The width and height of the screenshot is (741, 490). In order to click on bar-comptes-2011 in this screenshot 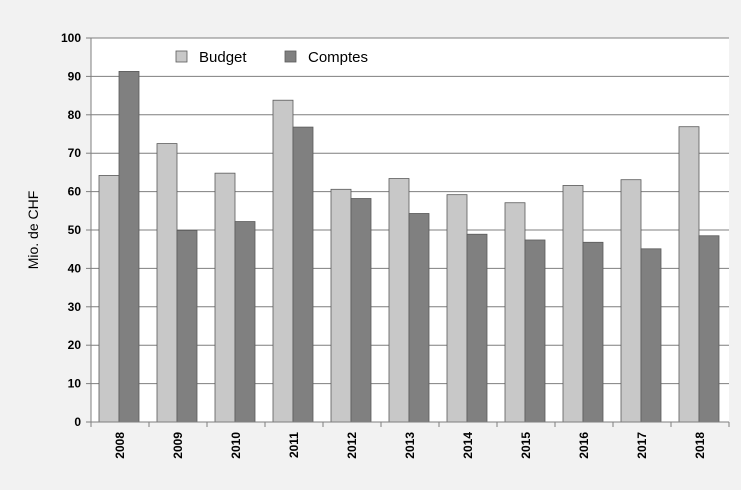, I will do `click(303, 274)`.